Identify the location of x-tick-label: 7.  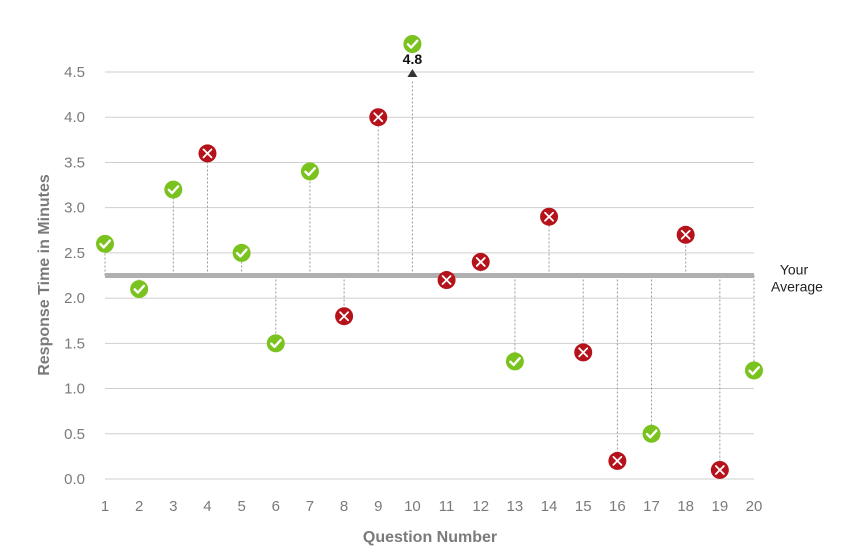
(310, 506).